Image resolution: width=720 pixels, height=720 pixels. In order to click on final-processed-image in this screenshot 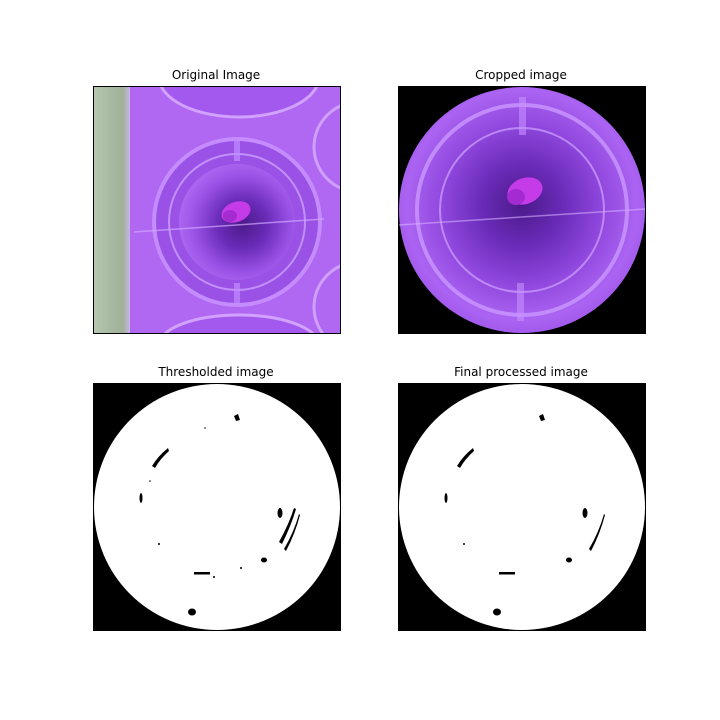, I will do `click(522, 507)`.